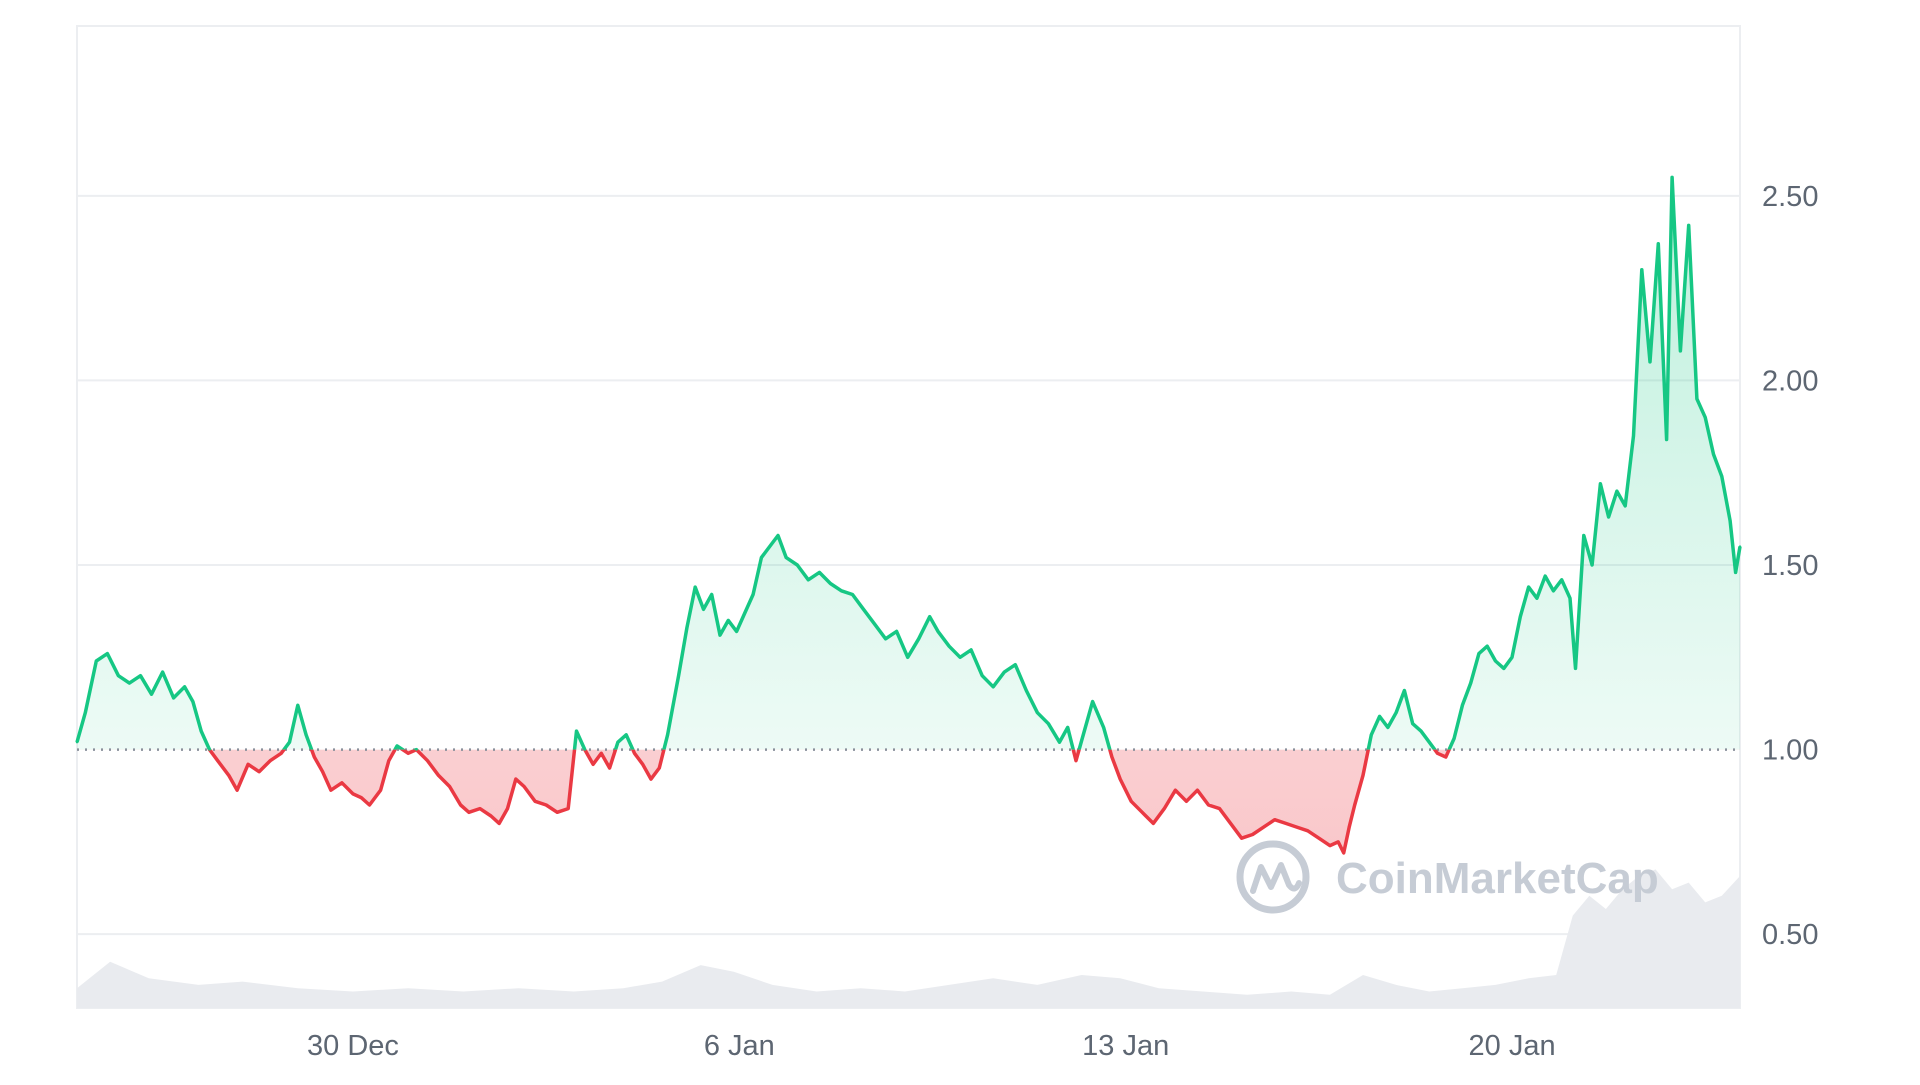  What do you see at coordinates (1790, 751) in the screenshot?
I see `y-tick-label: 1.00` at bounding box center [1790, 751].